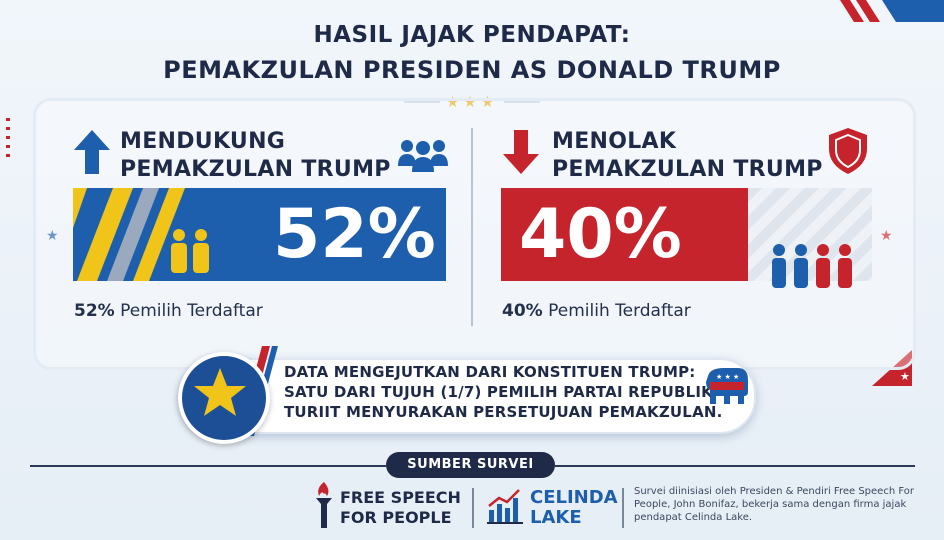  I want to click on torch-icon, so click(324, 505).